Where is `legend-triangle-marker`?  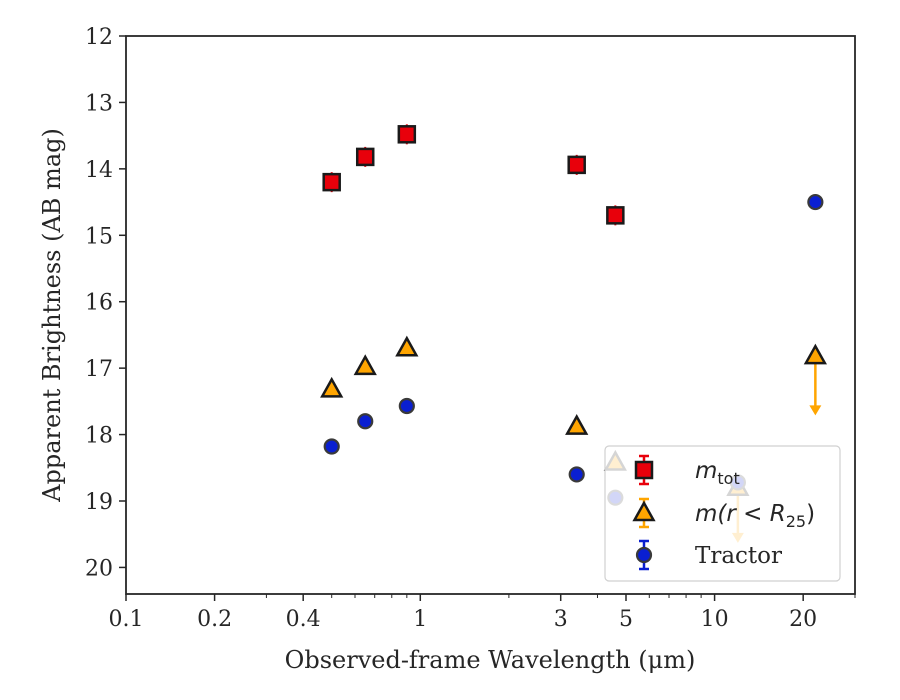 legend-triangle-marker is located at coordinates (644, 511).